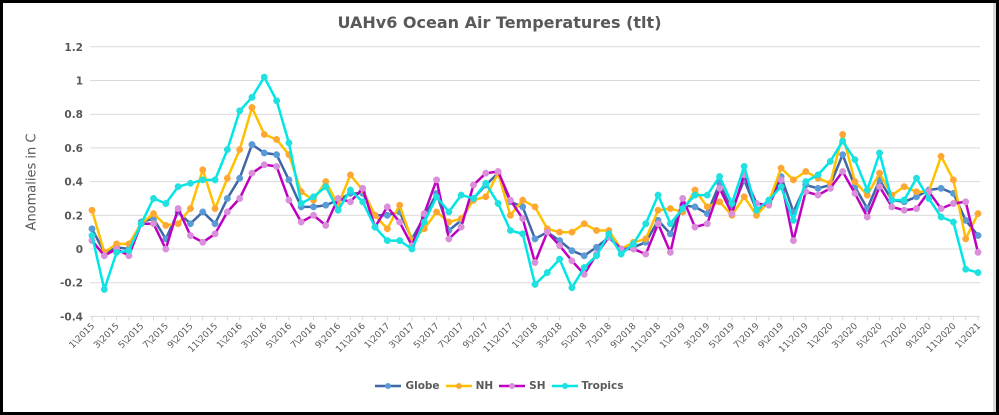 Image resolution: width=999 pixels, height=415 pixels. What do you see at coordinates (451, 335) in the screenshot?
I see `x-tick-label: 7\2017` at bounding box center [451, 335].